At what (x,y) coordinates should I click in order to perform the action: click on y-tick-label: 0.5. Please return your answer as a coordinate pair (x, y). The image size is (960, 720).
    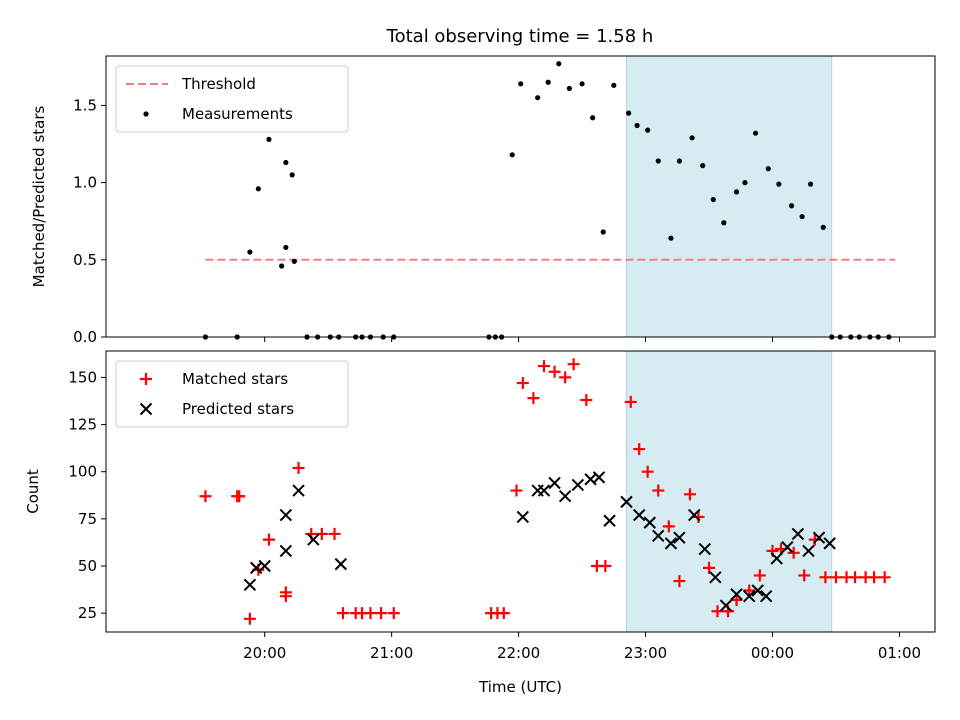
    Looking at the image, I should click on (85, 260).